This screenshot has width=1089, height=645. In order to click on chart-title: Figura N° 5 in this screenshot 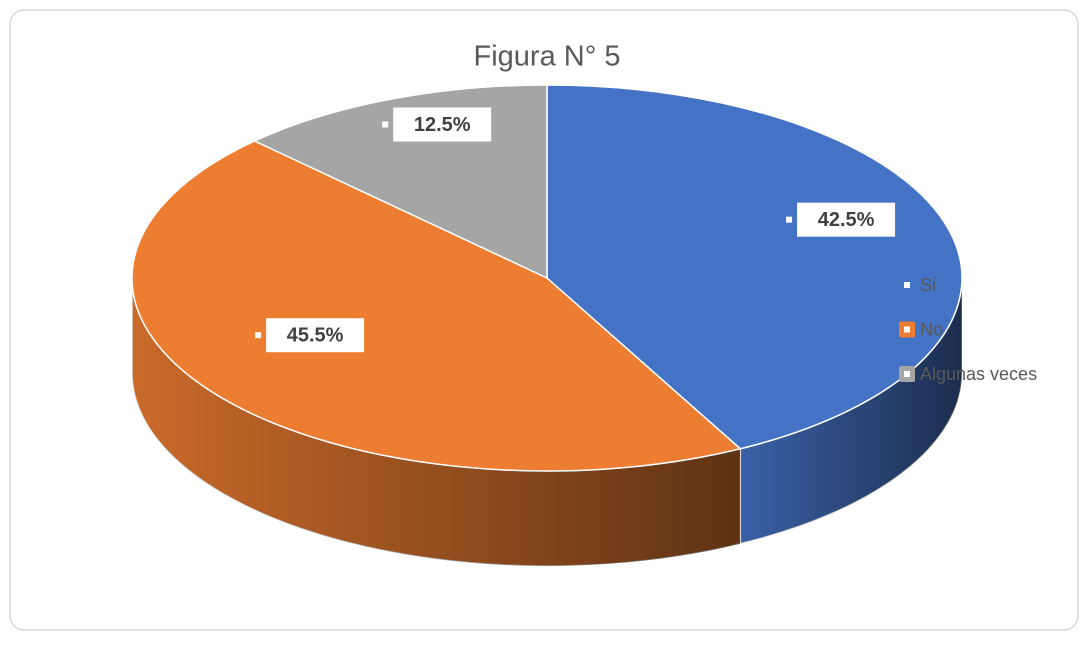, I will do `click(547, 57)`.